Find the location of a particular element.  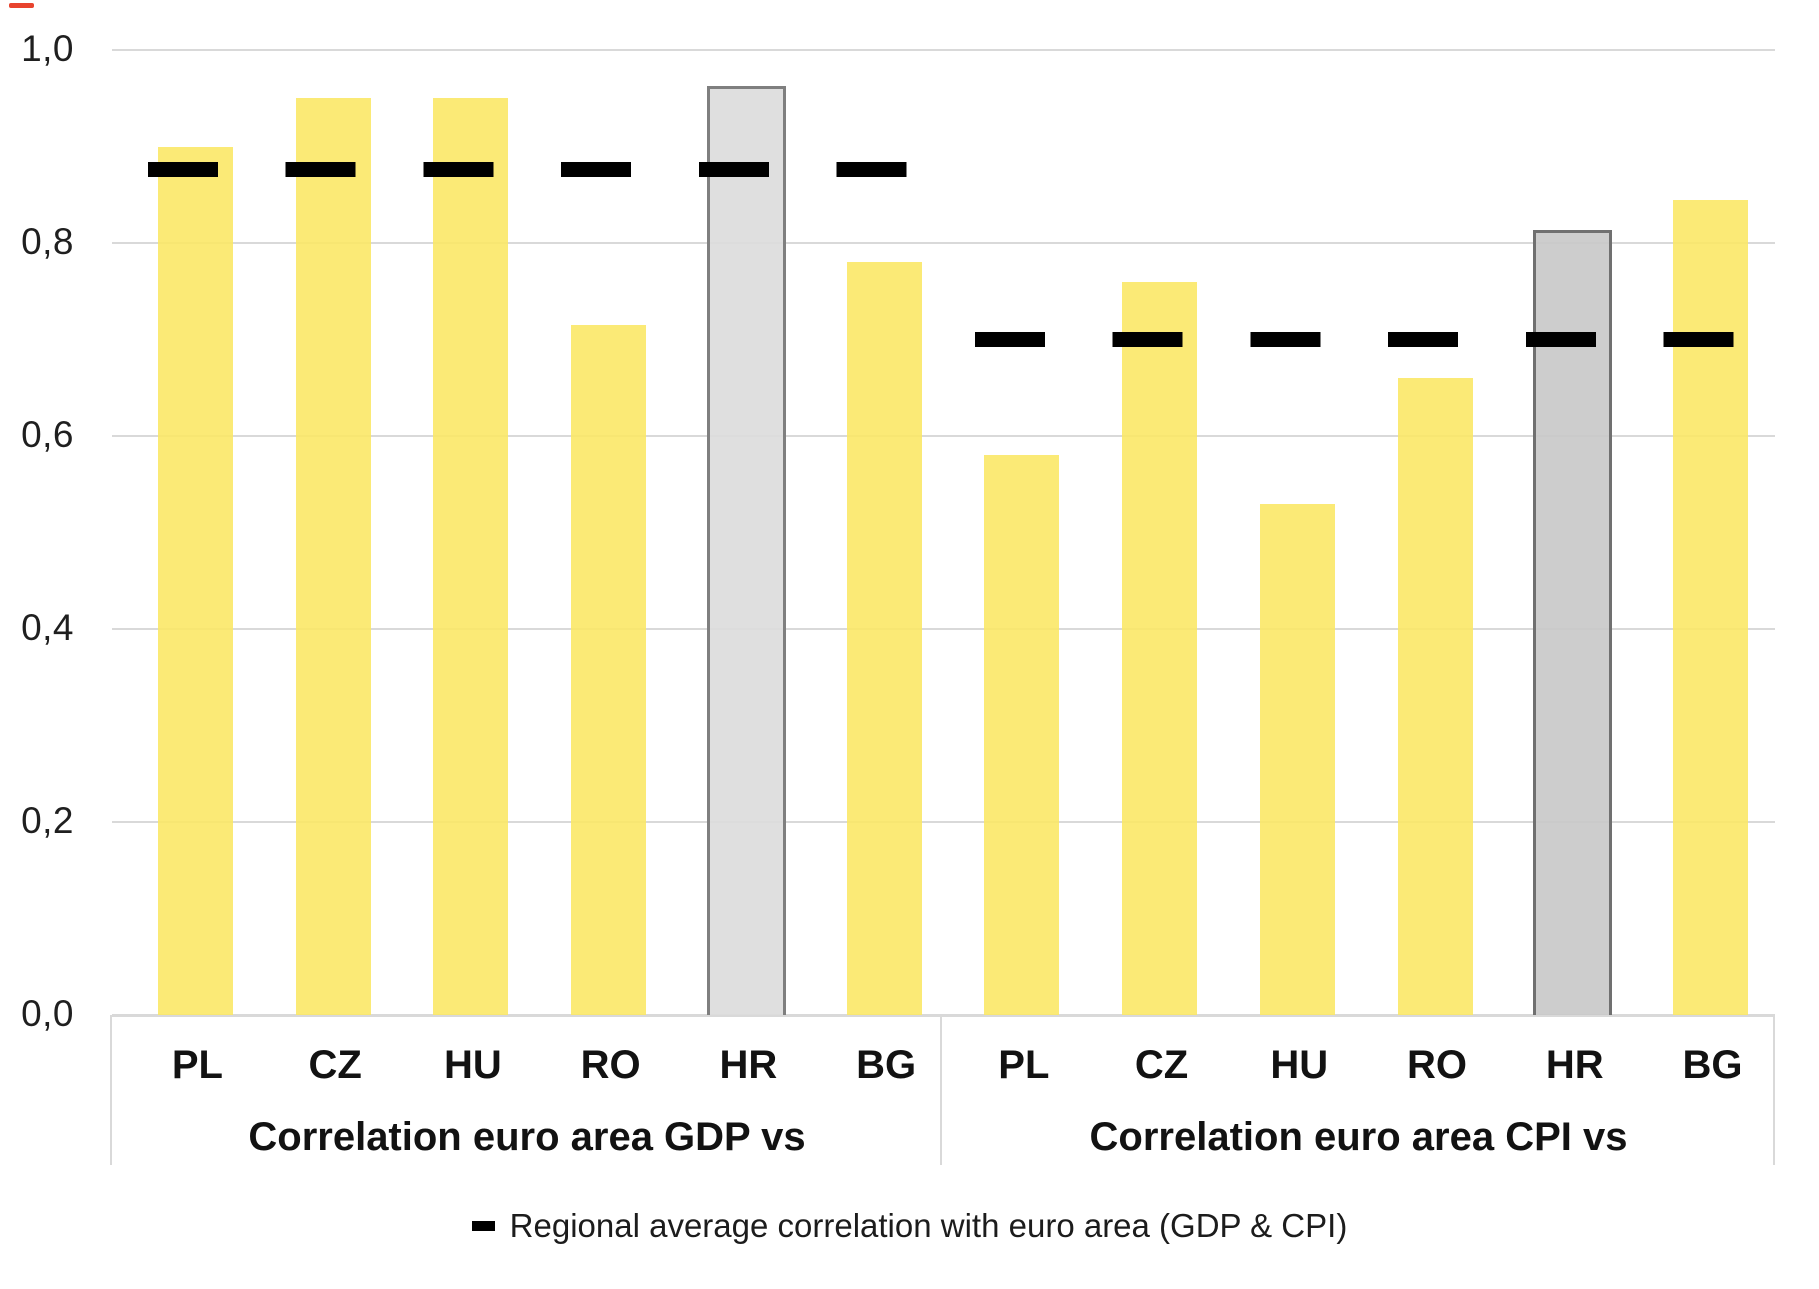

category-label-hu-cpi: HU is located at coordinates (1299, 1065).